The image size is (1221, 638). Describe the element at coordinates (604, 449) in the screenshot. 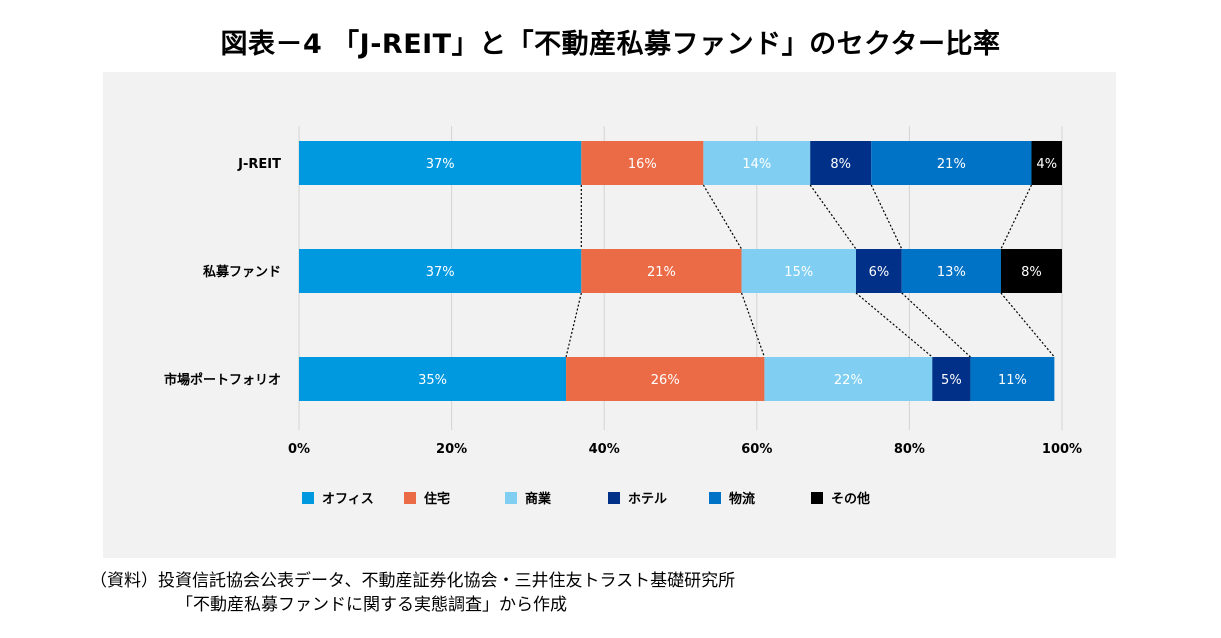

I see `x-tick-label: 40%` at that location.